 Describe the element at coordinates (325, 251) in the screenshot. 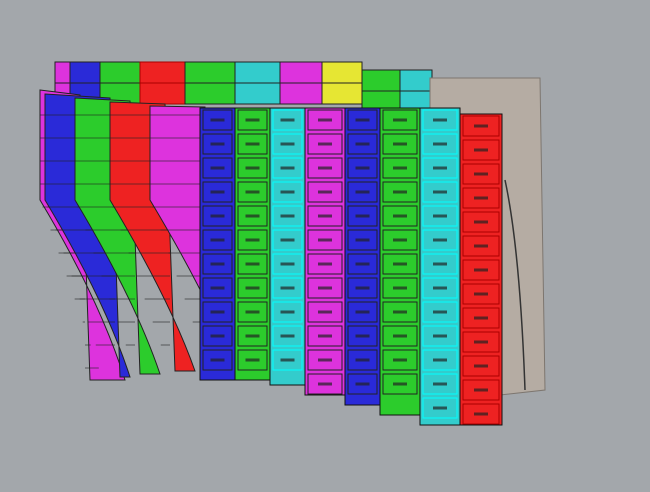

I see `hull-strake-front` at that location.